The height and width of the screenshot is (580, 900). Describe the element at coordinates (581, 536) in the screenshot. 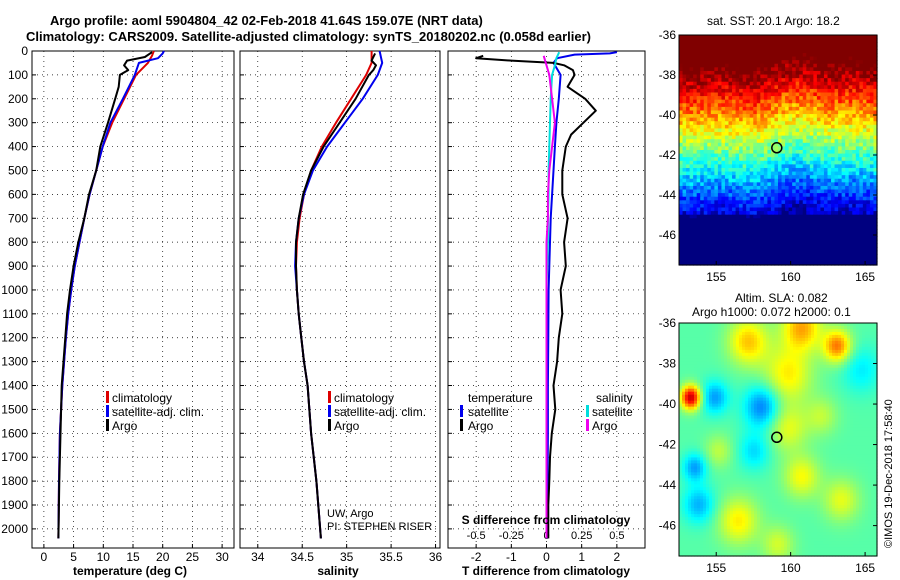

I see `x-top-tick-label: 0.25` at that location.